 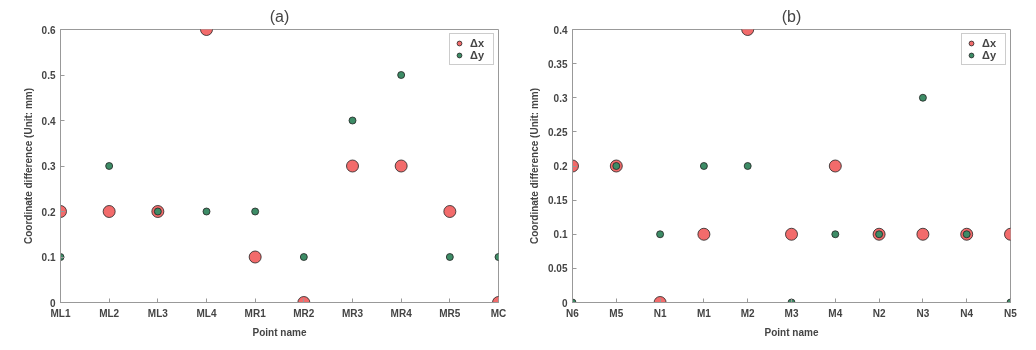 What do you see at coordinates (879, 313) in the screenshot?
I see `x-tick-label: N2` at bounding box center [879, 313].